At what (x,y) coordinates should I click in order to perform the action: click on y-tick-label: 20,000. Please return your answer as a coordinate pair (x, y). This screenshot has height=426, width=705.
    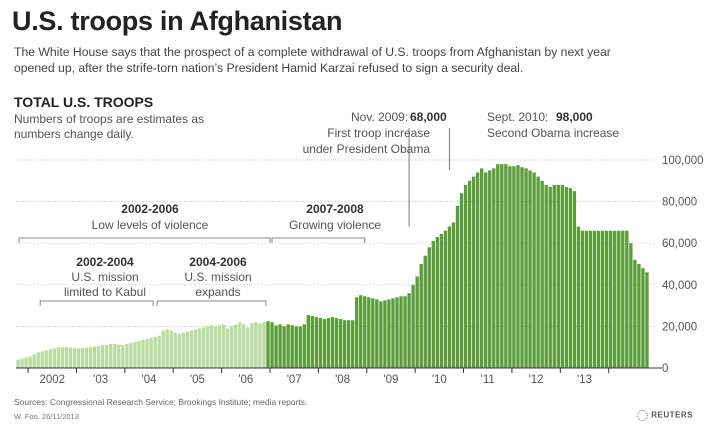
    Looking at the image, I should click on (679, 327).